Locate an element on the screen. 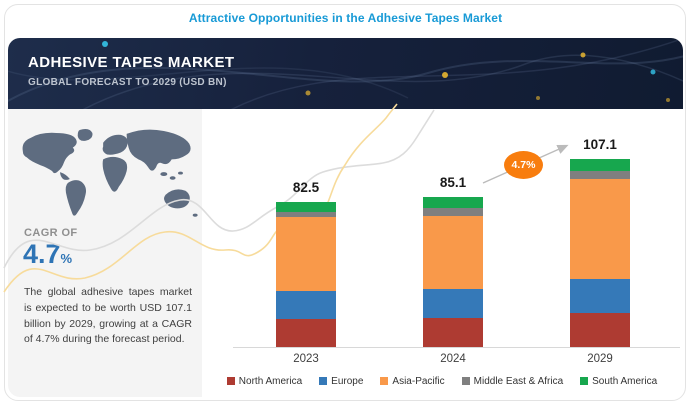 The image size is (691, 406). stacked-bar-2029 is located at coordinates (600, 252).